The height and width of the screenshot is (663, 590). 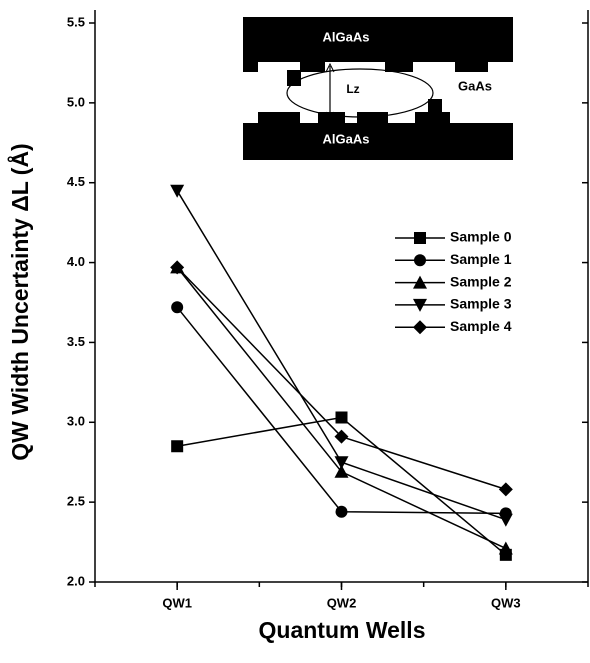 What do you see at coordinates (76, 341) in the screenshot?
I see `y-tick-label: 3.5` at bounding box center [76, 341].